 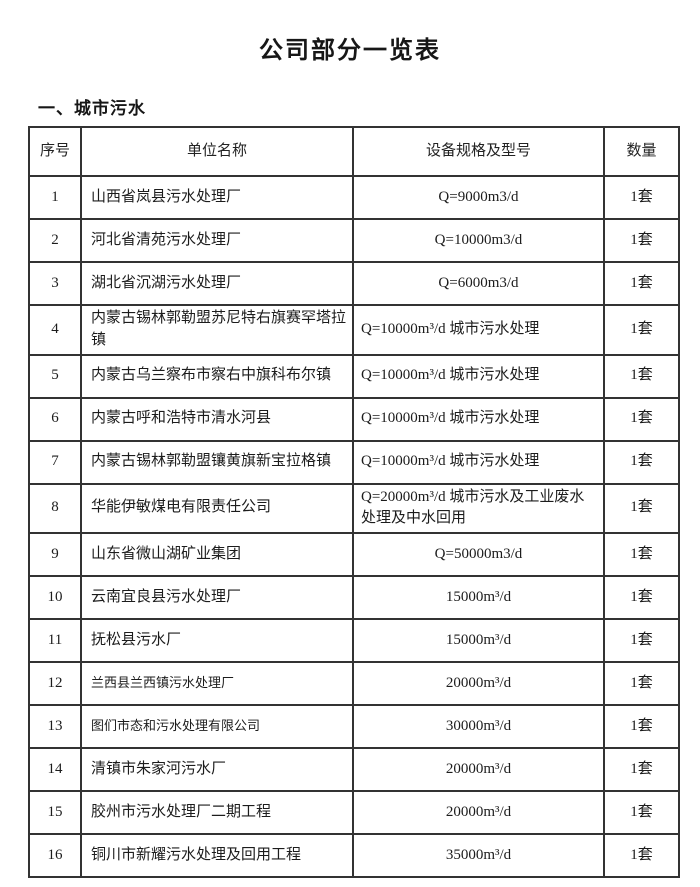 I want to click on row-unit-name: 山西省岚县污水处理厂, so click(x=217, y=197).